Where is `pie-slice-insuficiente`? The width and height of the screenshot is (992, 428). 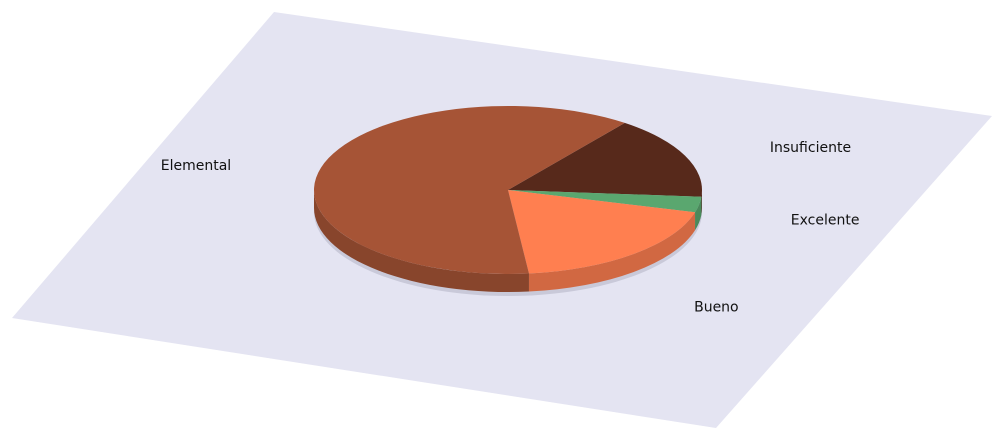 pie-slice-insuficiente is located at coordinates (605, 159).